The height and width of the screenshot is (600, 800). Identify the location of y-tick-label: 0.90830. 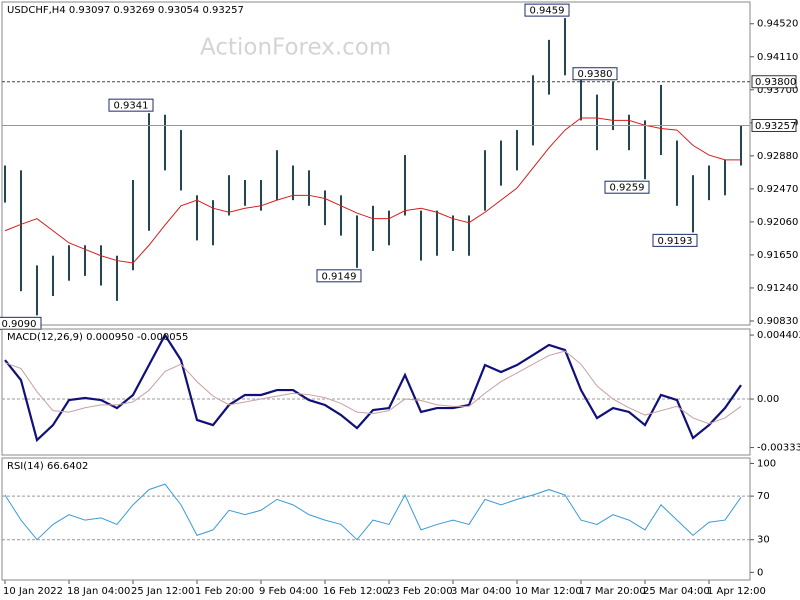
(777, 321).